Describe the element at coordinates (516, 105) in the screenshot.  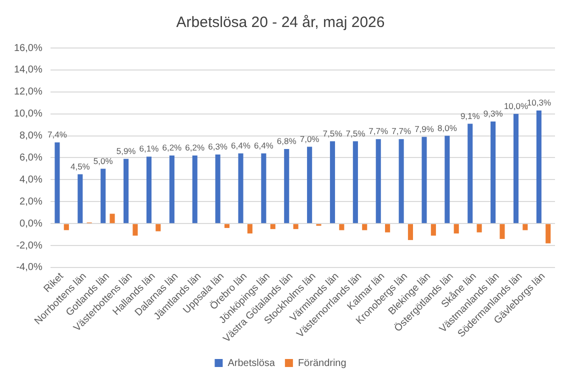
I see `data-label: 10,0%` at that location.